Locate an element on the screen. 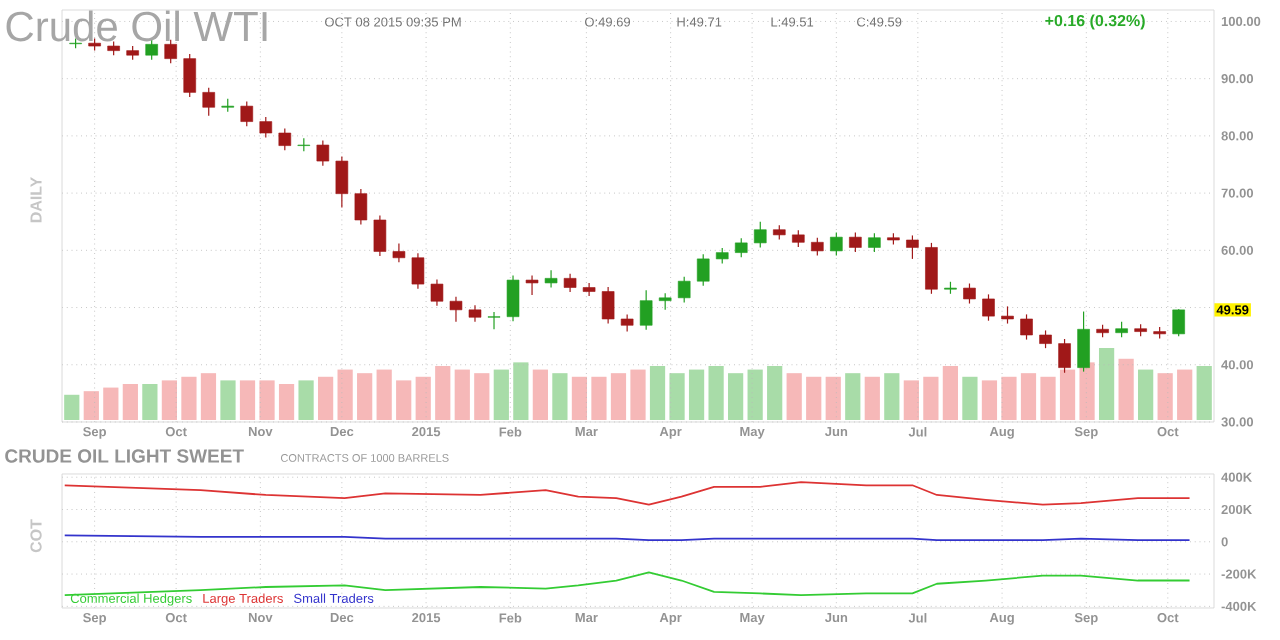 The width and height of the screenshot is (1280, 640). chart-title: CRUDE OIL LIGHT SWEET is located at coordinates (124, 456).